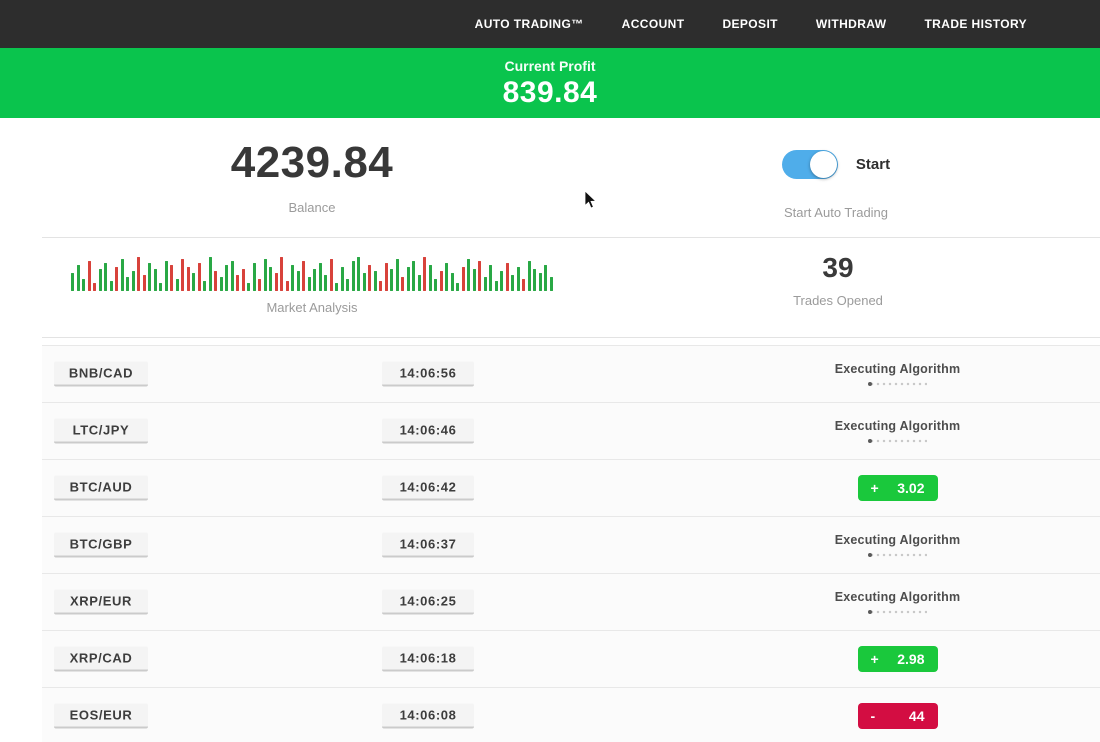  Describe the element at coordinates (836, 185) in the screenshot. I see `auto-trading-toggle-block: Start Start Auto Trading` at that location.